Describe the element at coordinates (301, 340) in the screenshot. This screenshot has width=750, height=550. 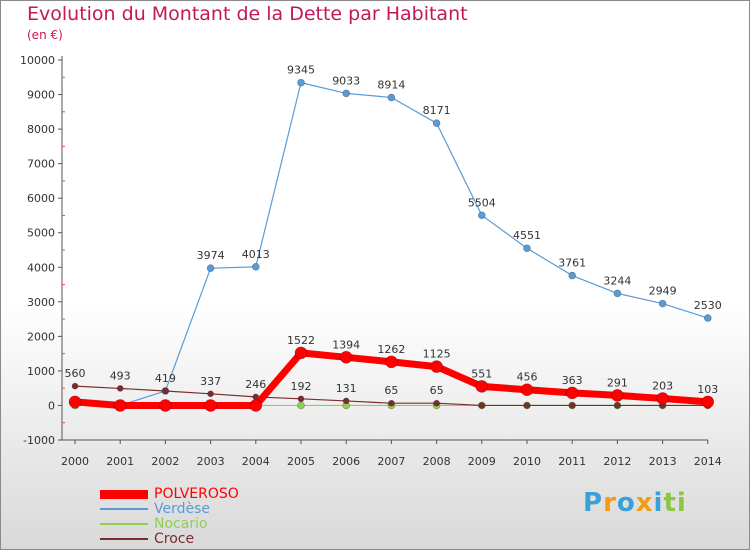
I see `data-label-polveroso: 1522` at that location.